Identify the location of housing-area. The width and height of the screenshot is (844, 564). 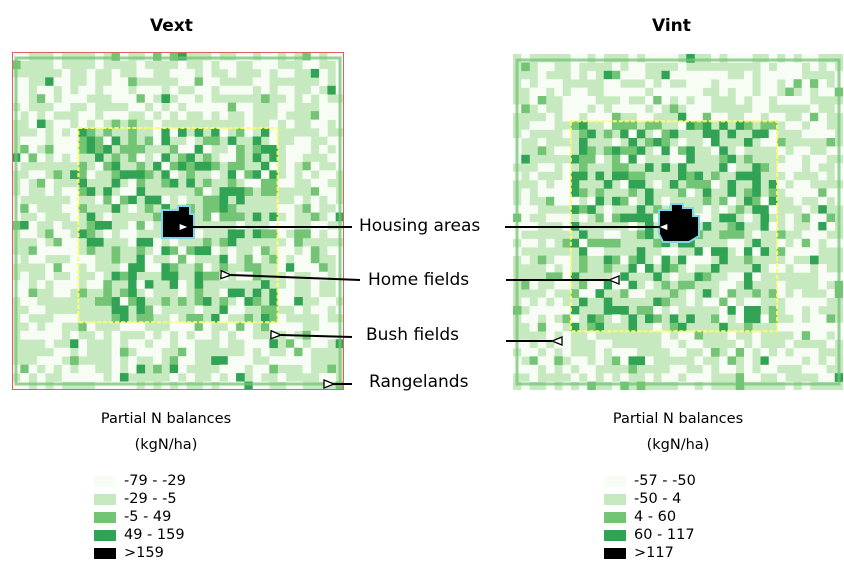
(679, 223).